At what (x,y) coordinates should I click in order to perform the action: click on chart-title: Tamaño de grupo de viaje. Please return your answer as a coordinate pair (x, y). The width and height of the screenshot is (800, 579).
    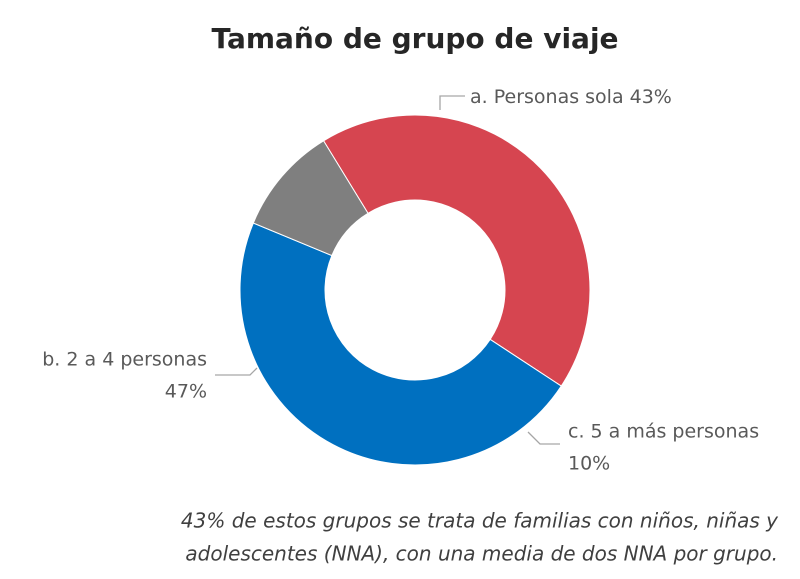
    Looking at the image, I should click on (414, 38).